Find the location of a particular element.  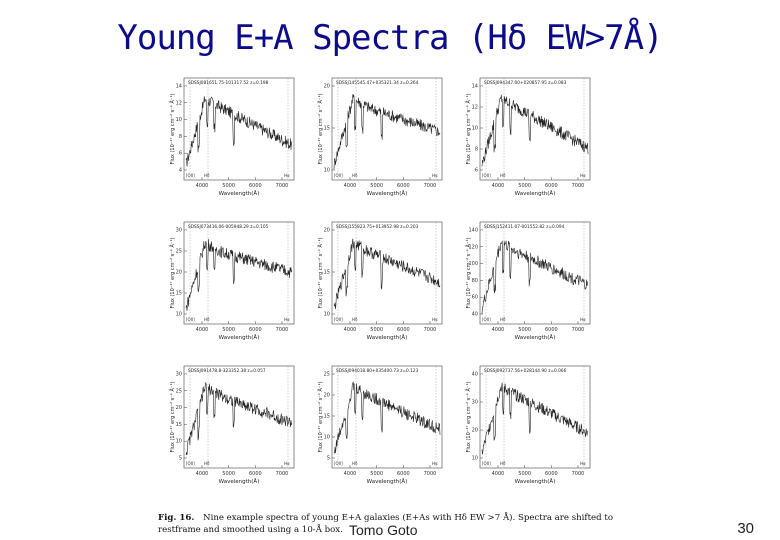

panel-object-id: SDSSJ081651.75-101317.52 z=0.198 is located at coordinates (228, 83).